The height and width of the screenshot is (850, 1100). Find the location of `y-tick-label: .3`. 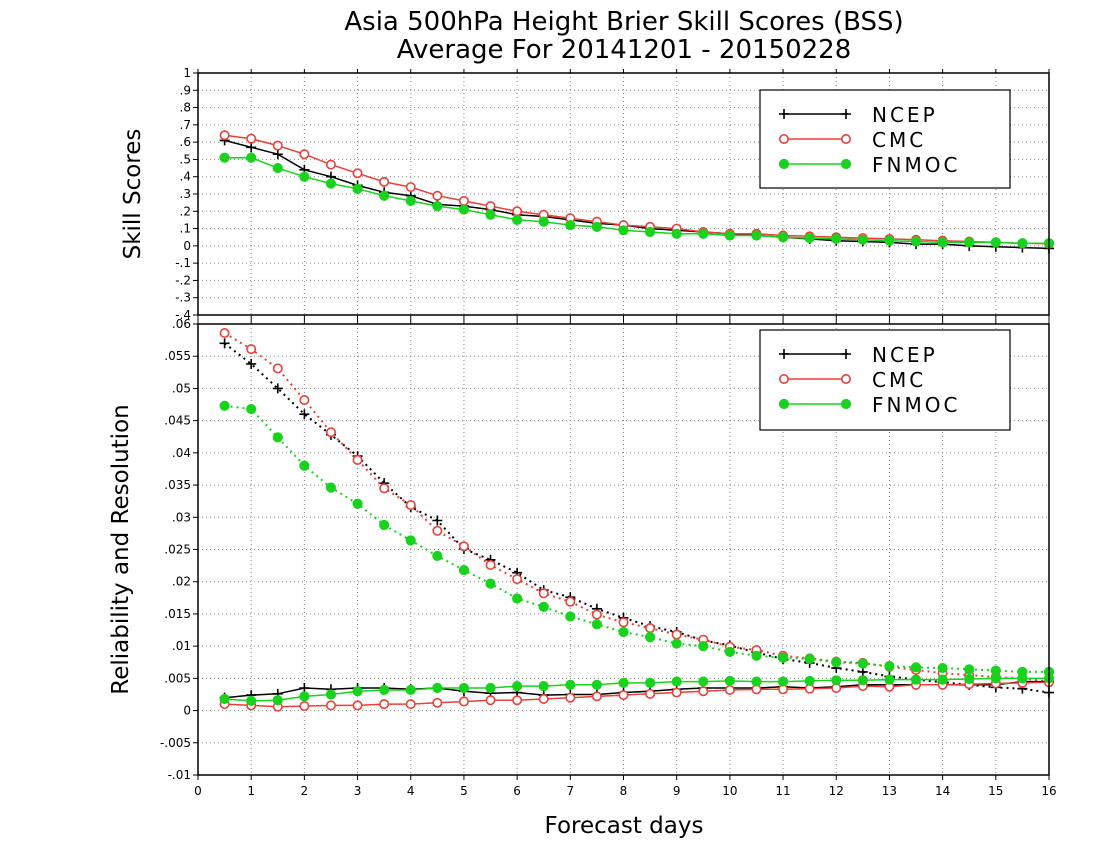

y-tick-label: .3 is located at coordinates (185, 194).